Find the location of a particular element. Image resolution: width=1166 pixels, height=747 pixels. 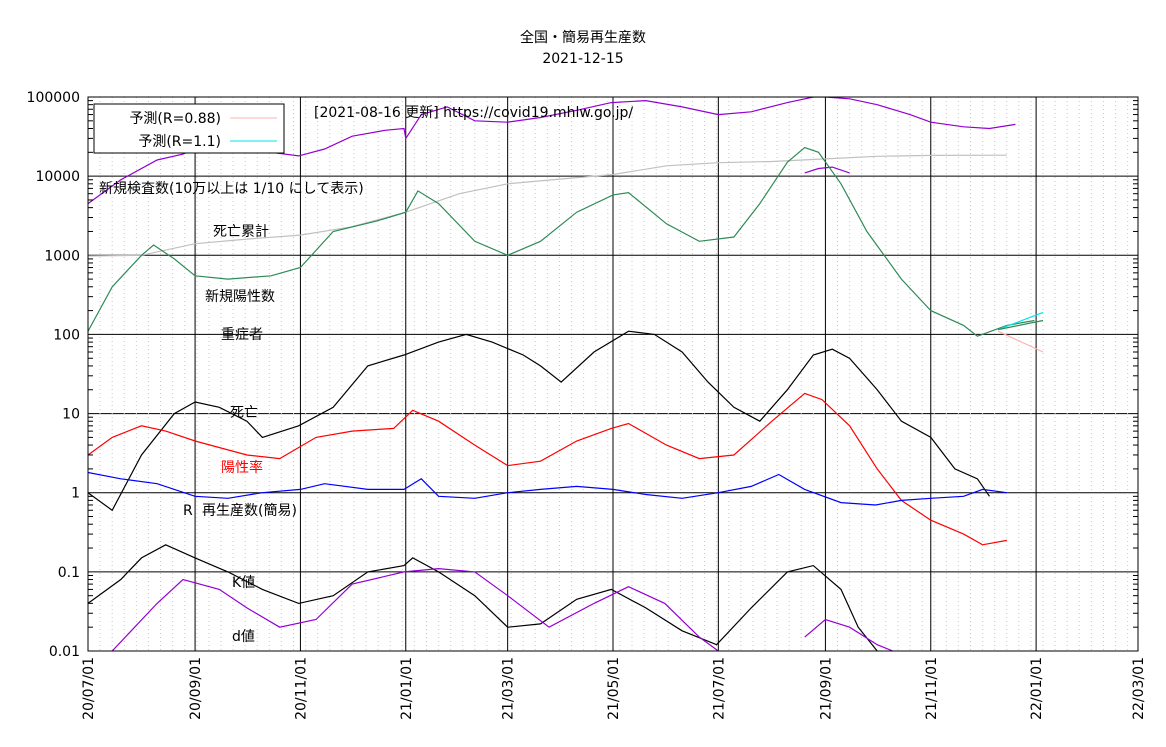

series-d_value is located at coordinates (415, 609).